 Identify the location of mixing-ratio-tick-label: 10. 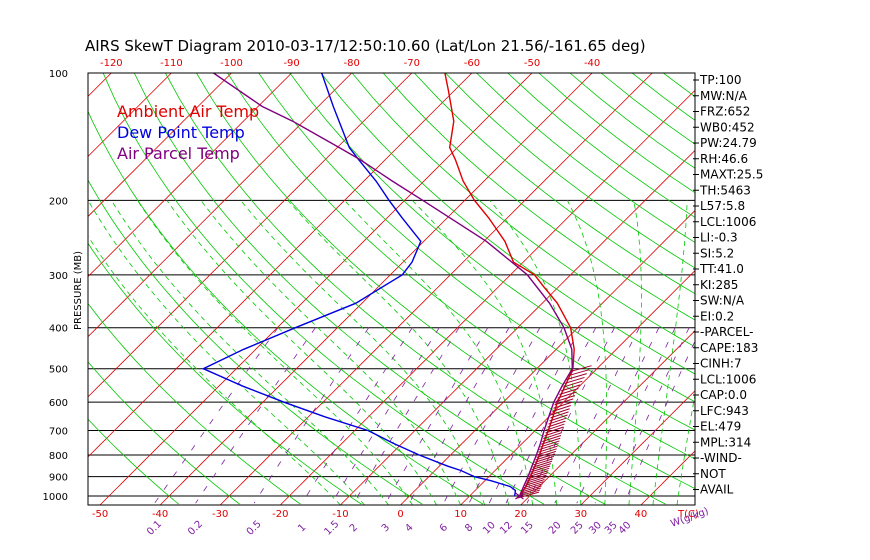
(489, 528).